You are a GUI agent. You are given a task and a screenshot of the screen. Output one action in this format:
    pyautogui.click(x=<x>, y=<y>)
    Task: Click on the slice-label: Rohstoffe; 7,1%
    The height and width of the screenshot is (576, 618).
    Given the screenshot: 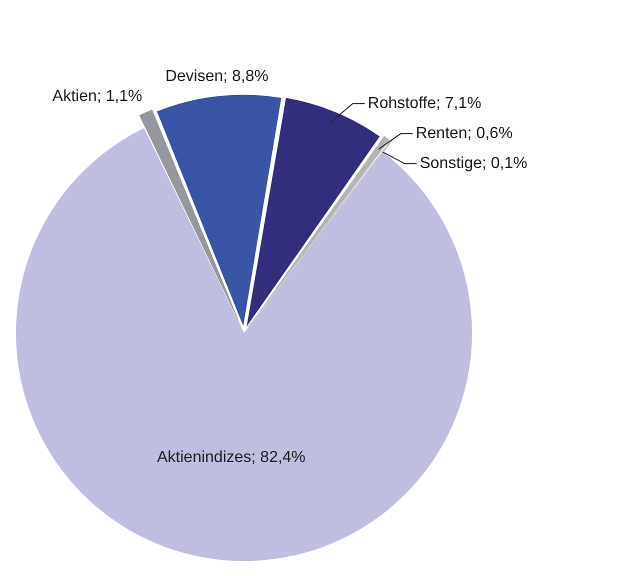 What is the action you would take?
    pyautogui.click(x=425, y=103)
    